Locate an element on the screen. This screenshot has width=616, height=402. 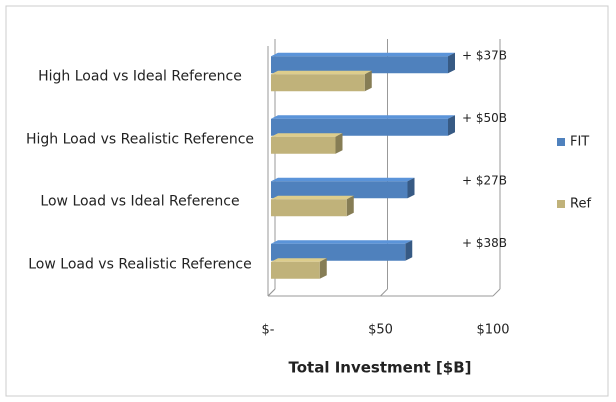
x-axis-title: Total Investment [$B] is located at coordinates (380, 368).